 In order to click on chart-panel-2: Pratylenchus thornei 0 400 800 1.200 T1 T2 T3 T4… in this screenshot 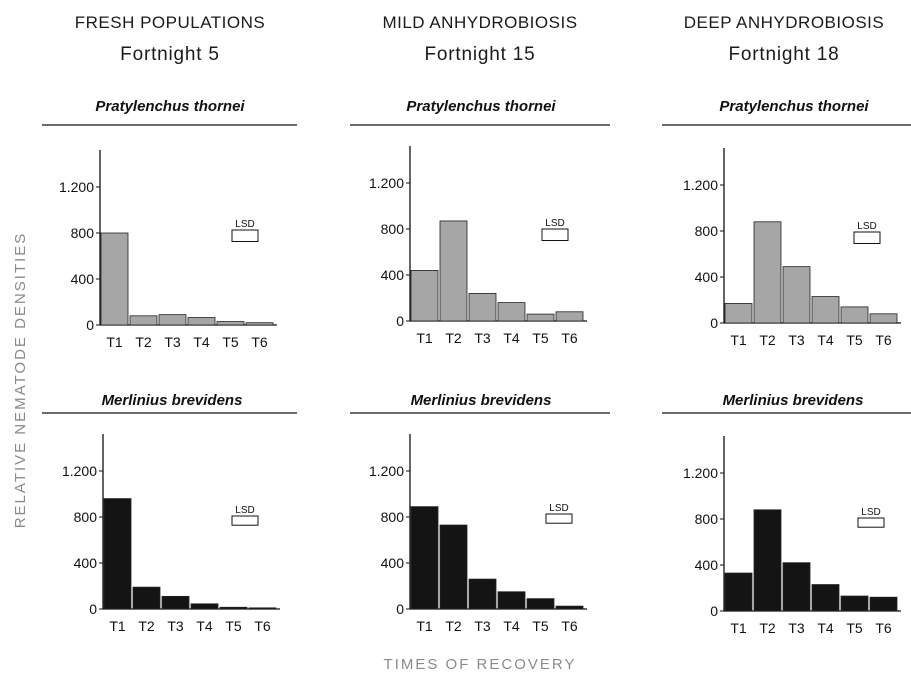, I will do `click(480, 222)`.